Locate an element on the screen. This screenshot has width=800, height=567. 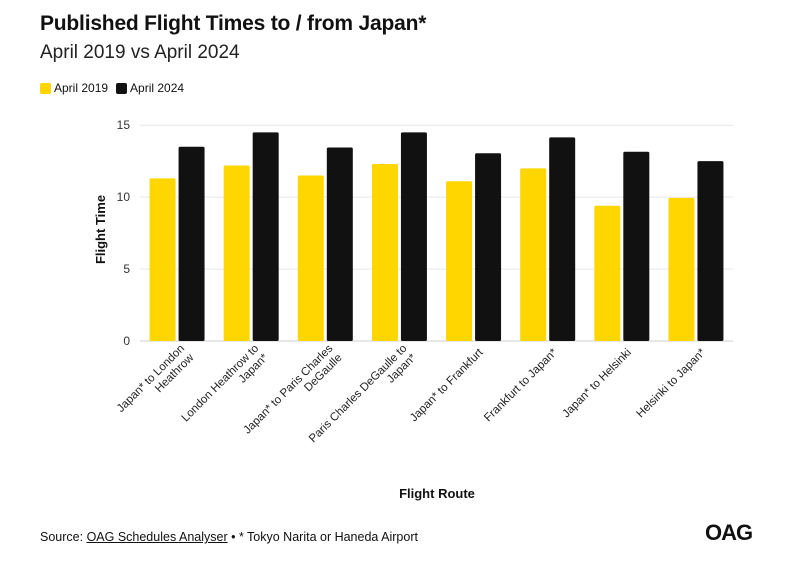
legend-swatch-april-2024 is located at coordinates (122, 88).